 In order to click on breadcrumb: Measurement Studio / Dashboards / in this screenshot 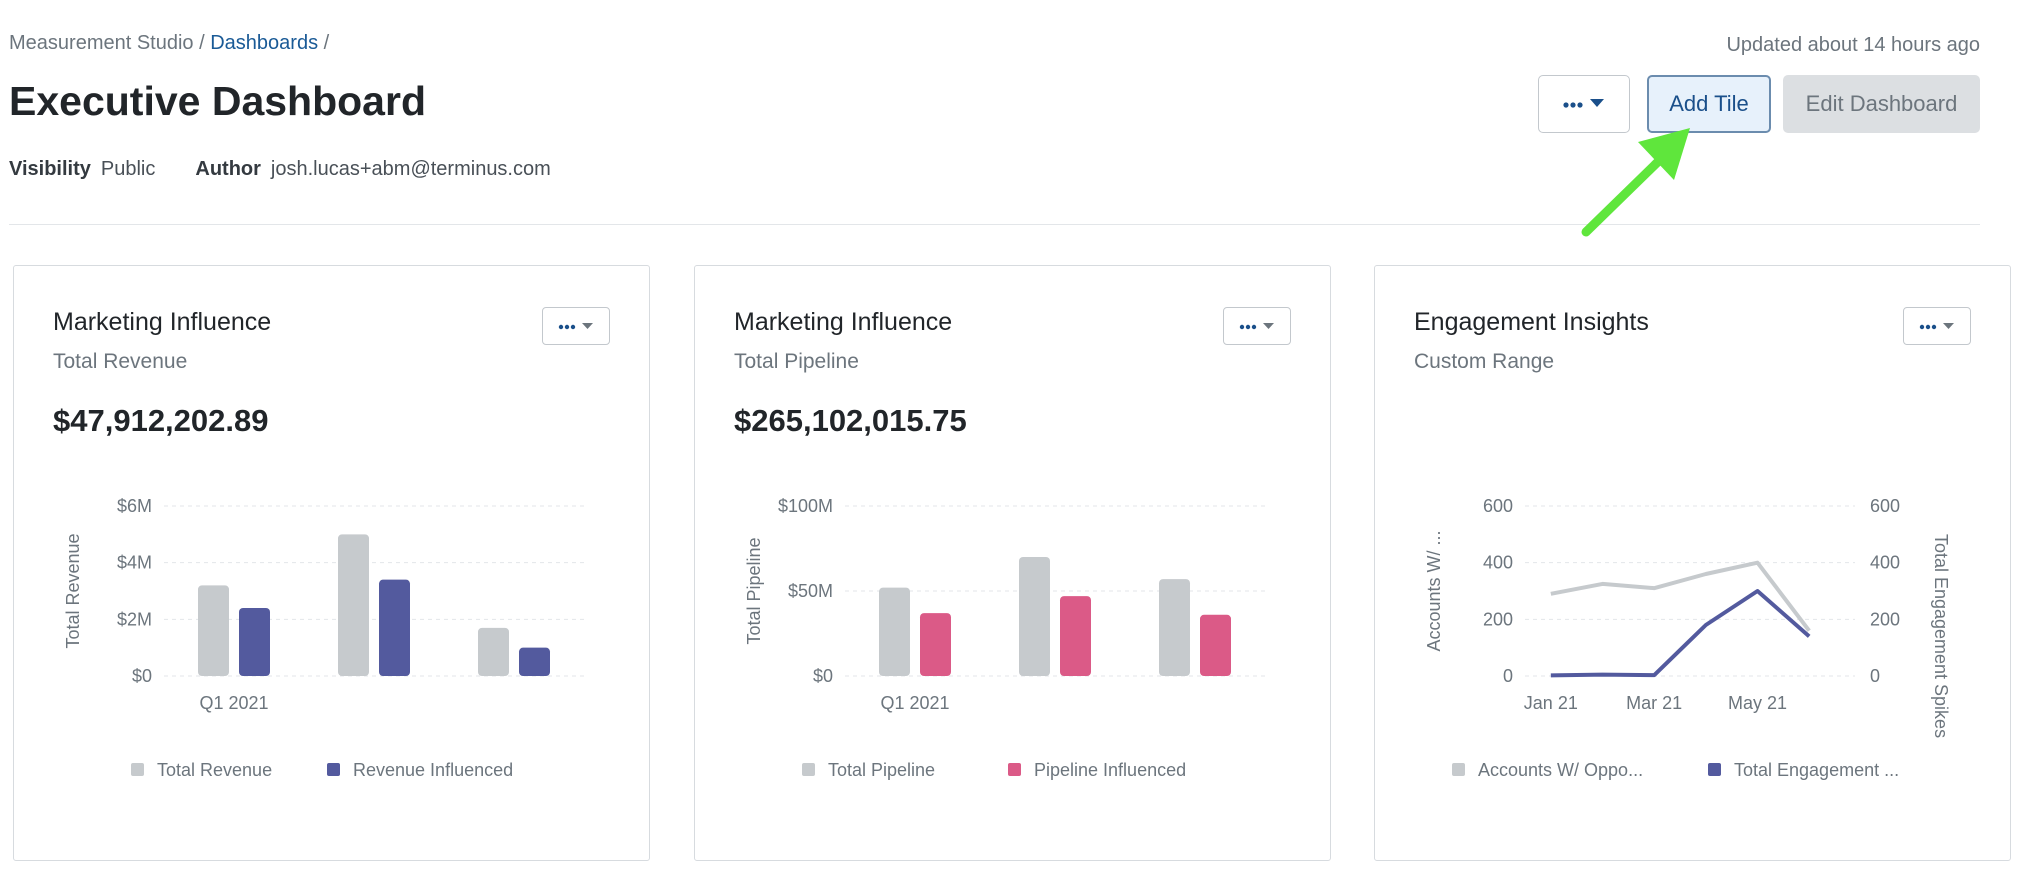, I will do `click(169, 43)`.